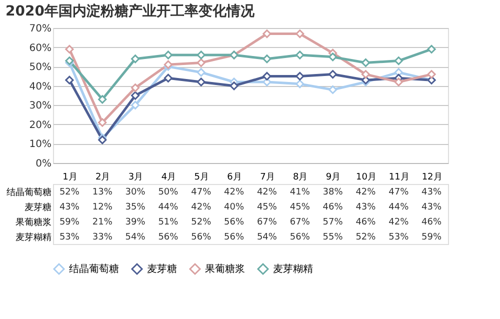  What do you see at coordinates (38, 208) in the screenshot?
I see `text: 麦芽糖` at bounding box center [38, 208].